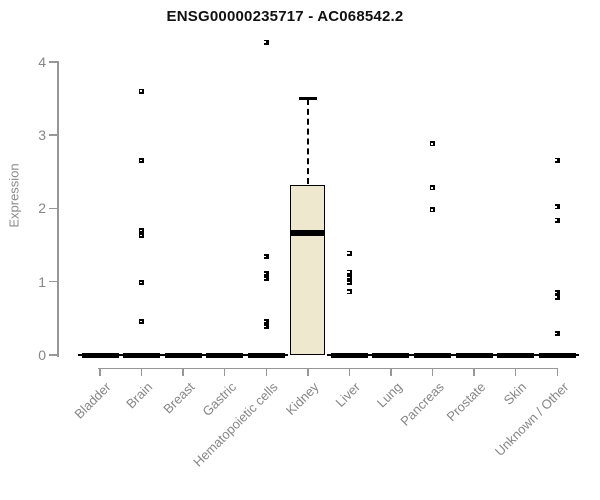 The height and width of the screenshot is (500, 600). Describe the element at coordinates (139, 395) in the screenshot. I see `x-tick-label: Brain` at that location.